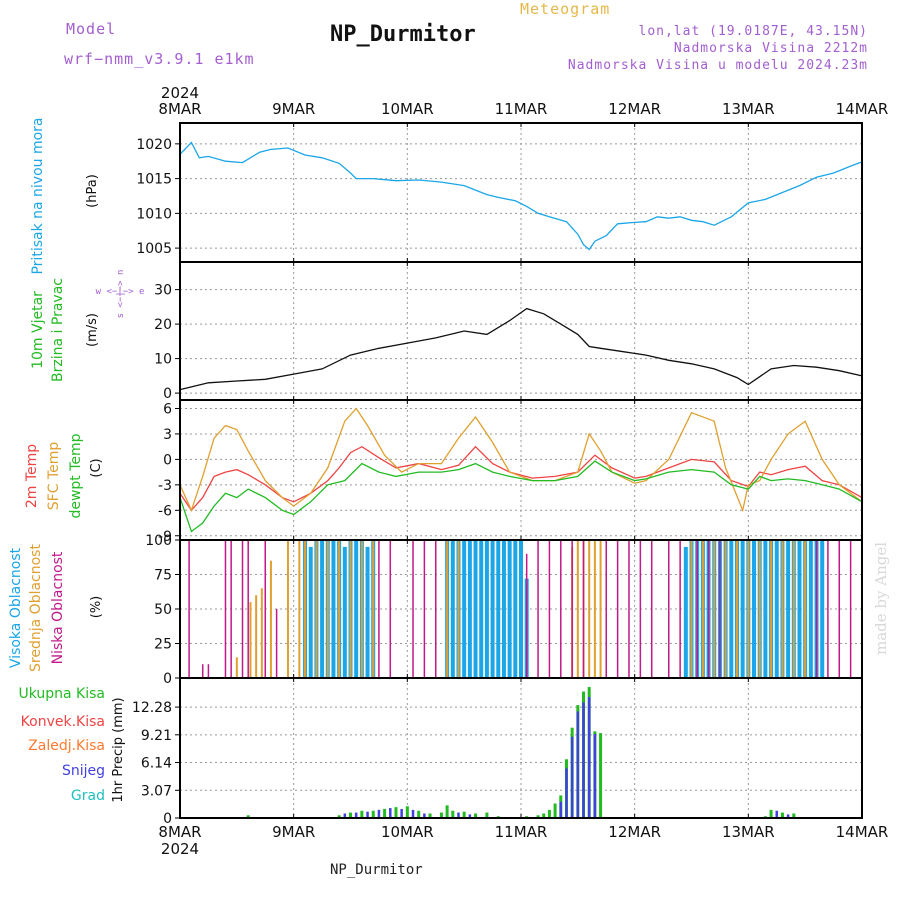  I want to click on wind-compass-sn: s <−|−> n, so click(121, 294).